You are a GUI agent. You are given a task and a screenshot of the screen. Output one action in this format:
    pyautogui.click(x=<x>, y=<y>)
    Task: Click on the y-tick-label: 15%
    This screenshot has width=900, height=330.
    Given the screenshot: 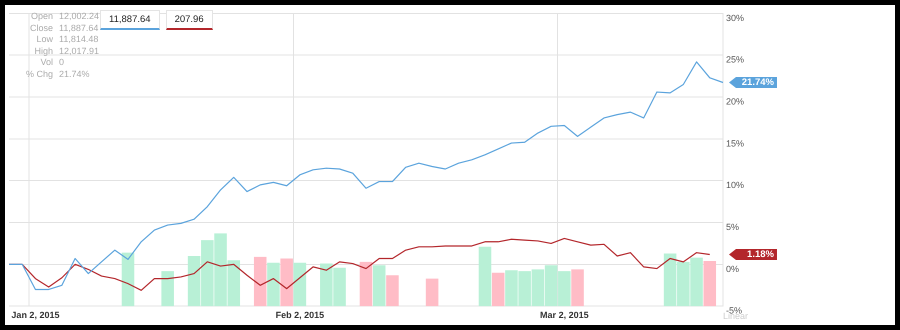 What is the action you would take?
    pyautogui.click(x=735, y=143)
    